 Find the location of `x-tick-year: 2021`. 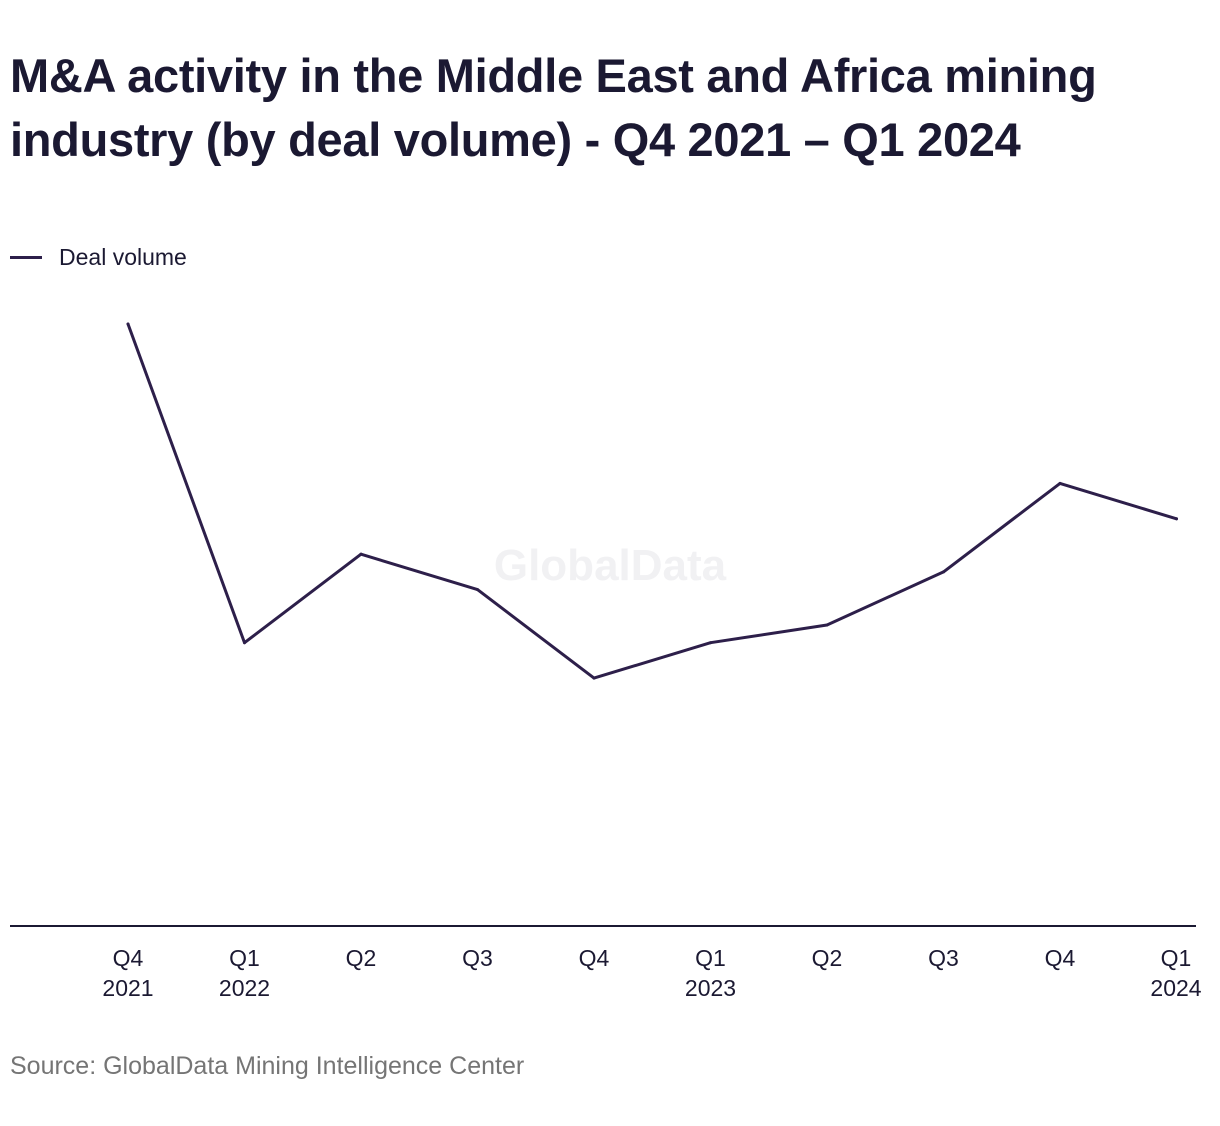

x-tick-year: 2021 is located at coordinates (127, 988).